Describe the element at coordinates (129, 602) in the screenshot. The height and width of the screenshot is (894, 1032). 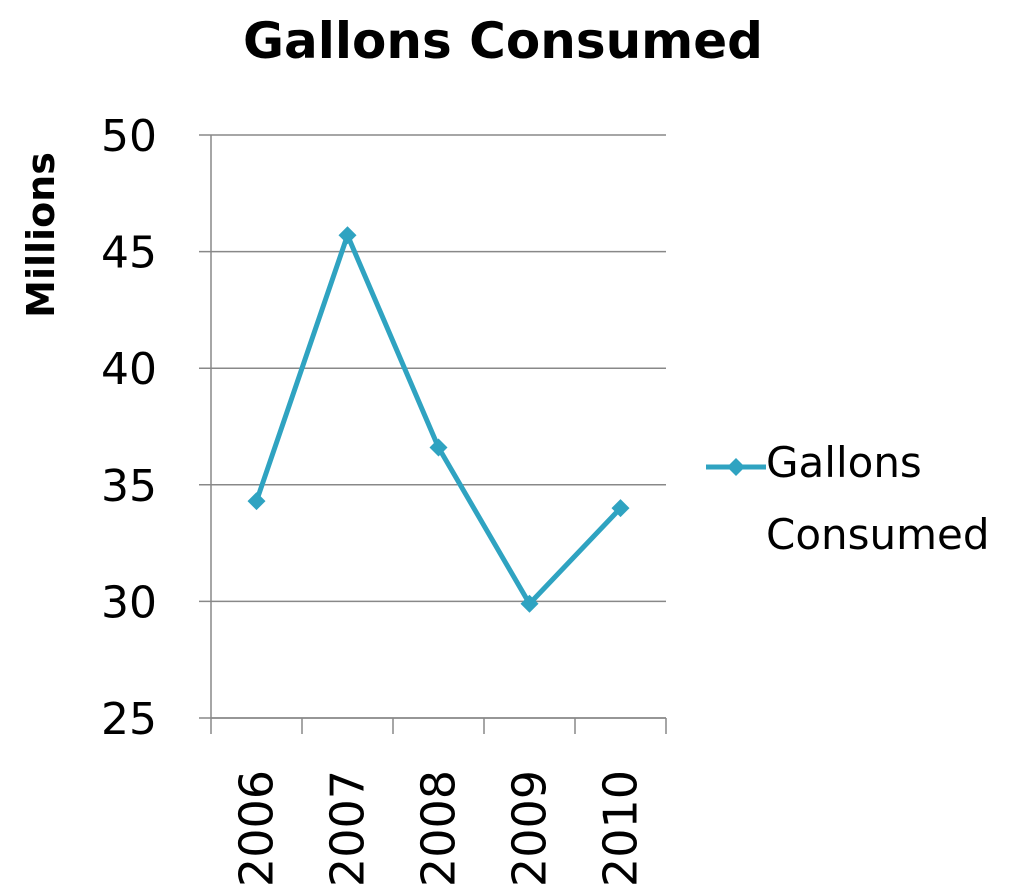
I see `y-tick-label: 30` at that location.